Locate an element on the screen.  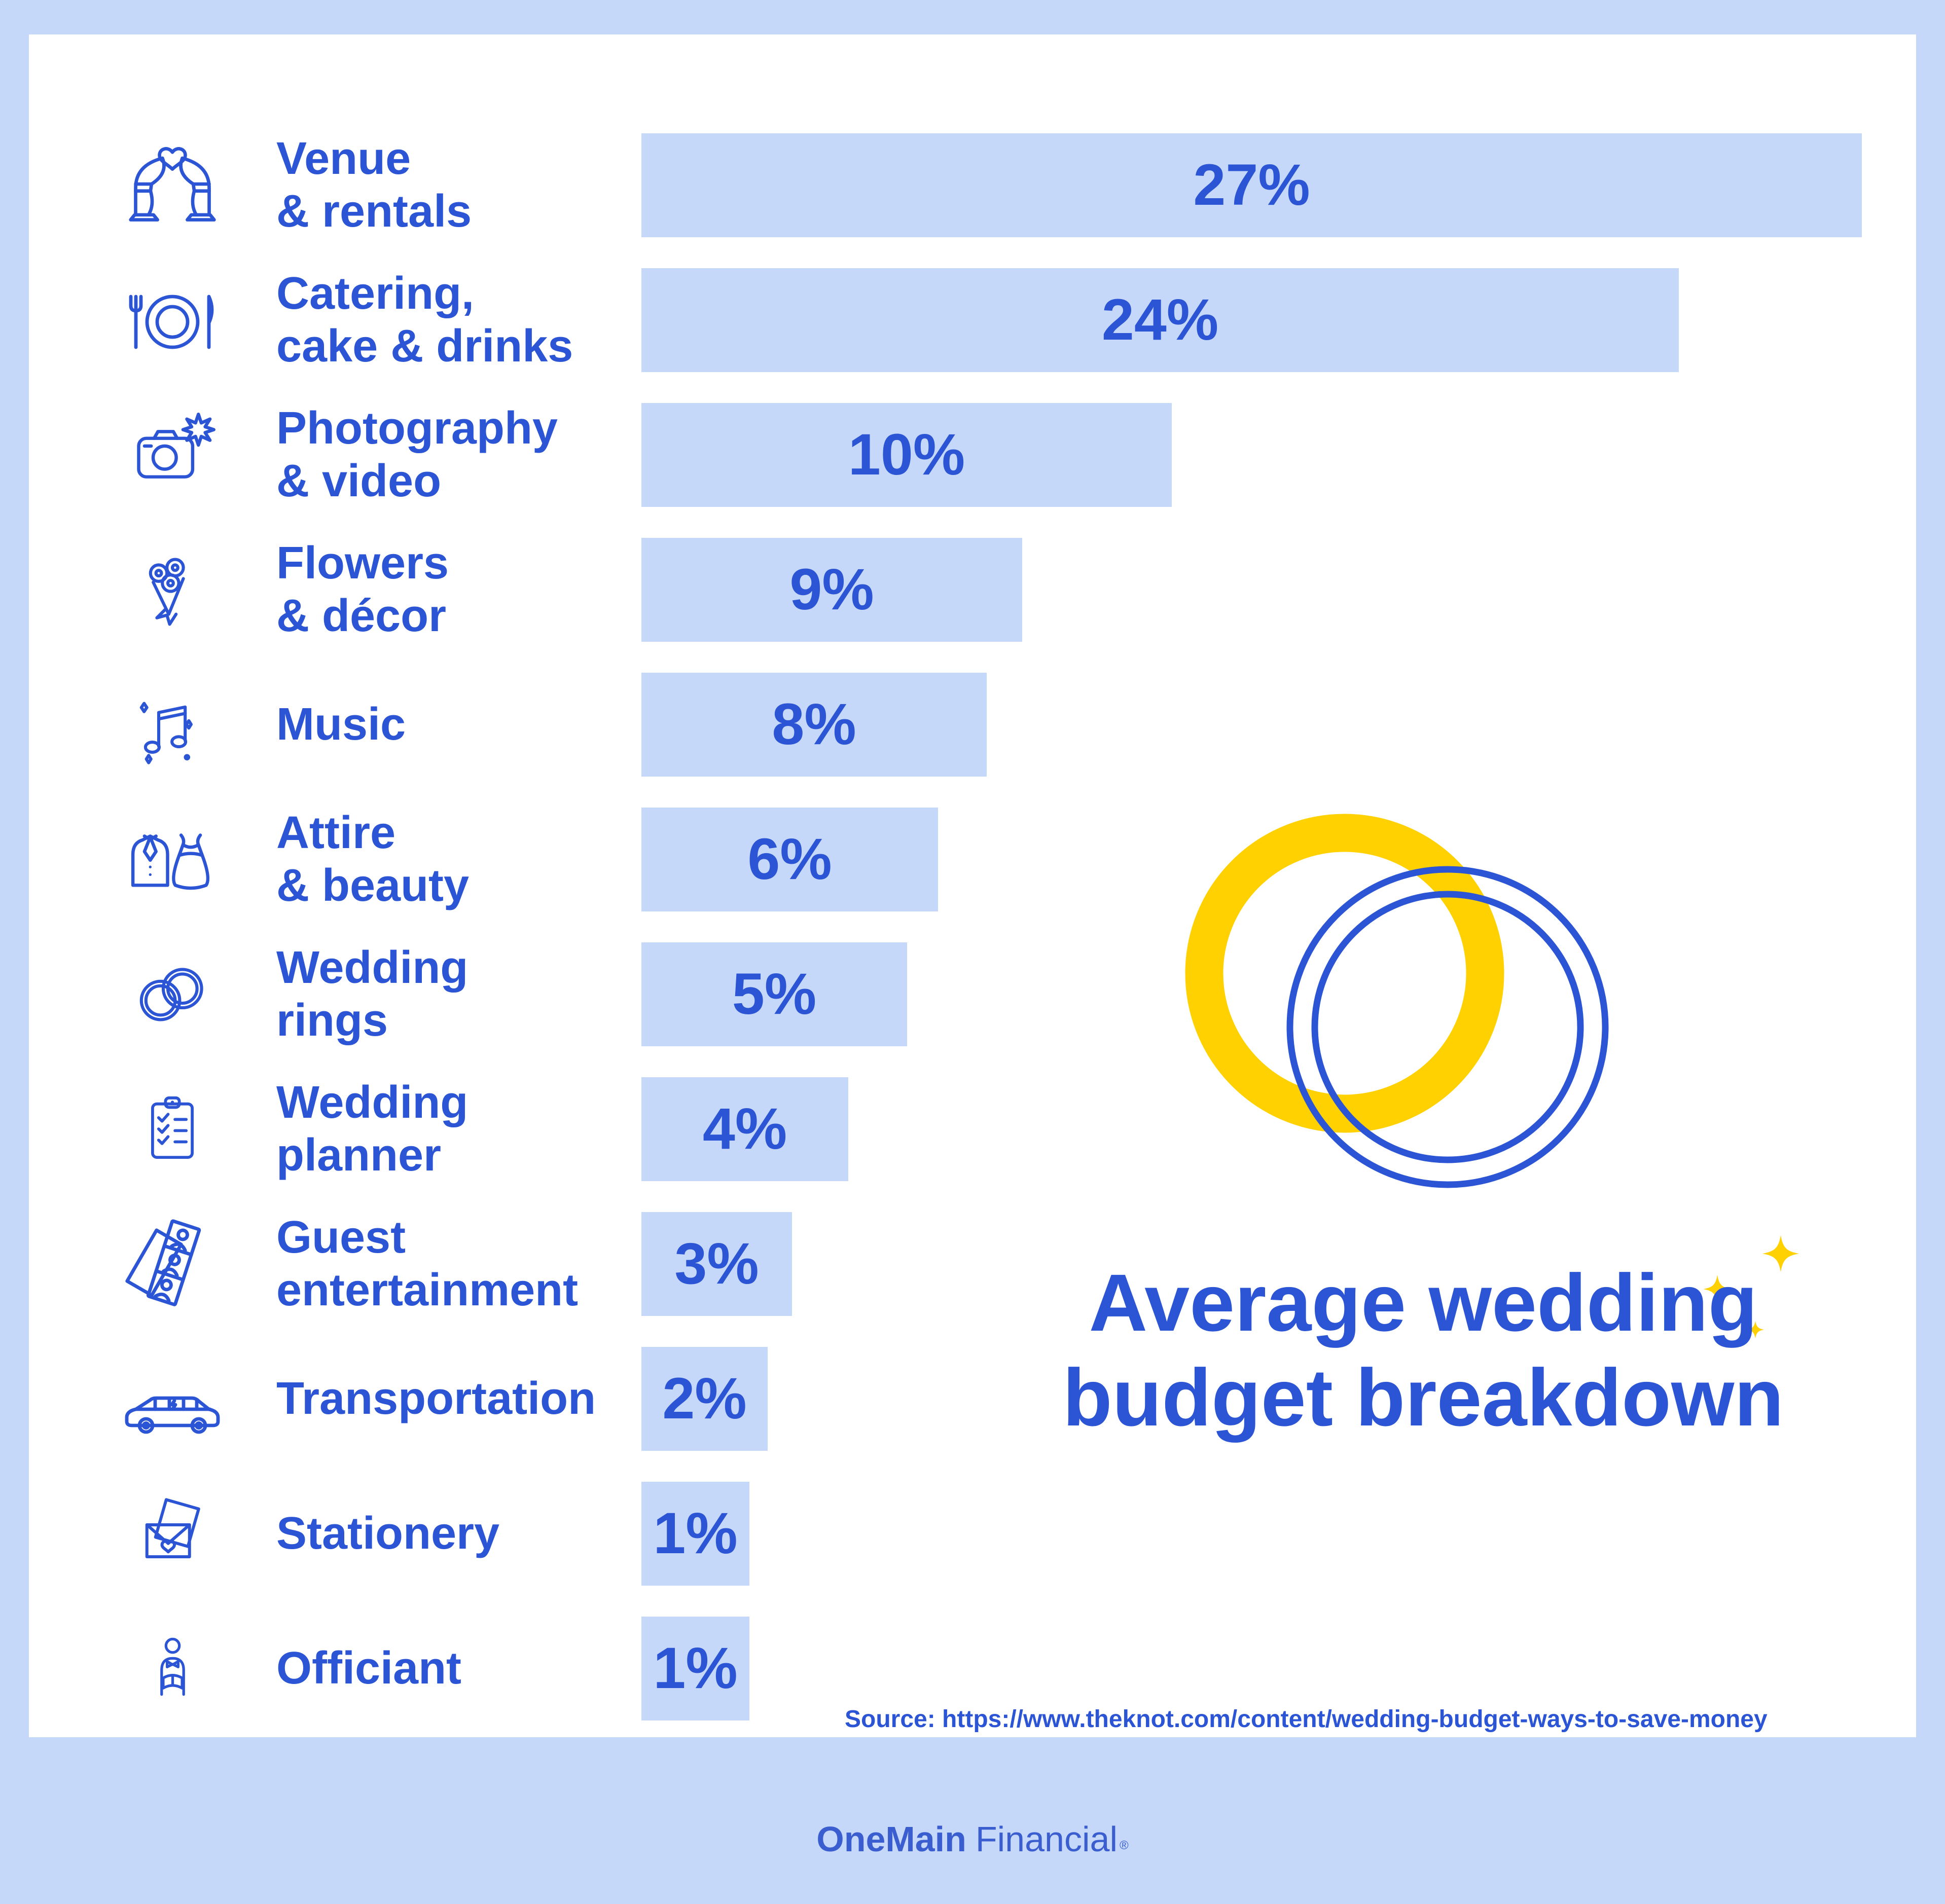
bar-value: 10% is located at coordinates (906, 454).